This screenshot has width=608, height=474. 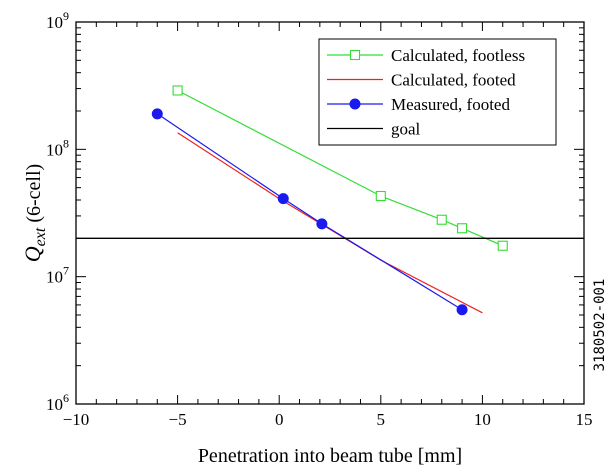 I want to click on legend-marker-measured-footed, so click(x=355, y=104).